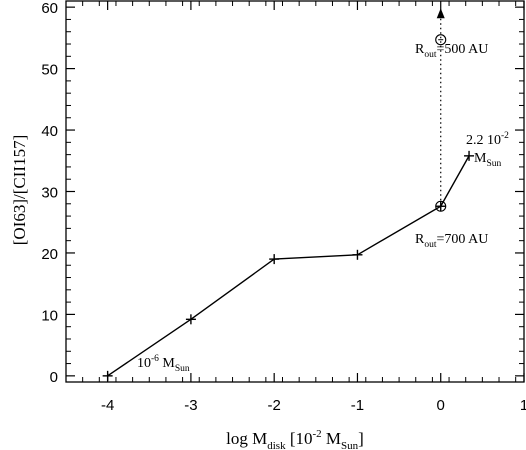 The width and height of the screenshot is (526, 450). Describe the element at coordinates (49, 70) in the screenshot. I see `y-tick-label: 50` at that location.